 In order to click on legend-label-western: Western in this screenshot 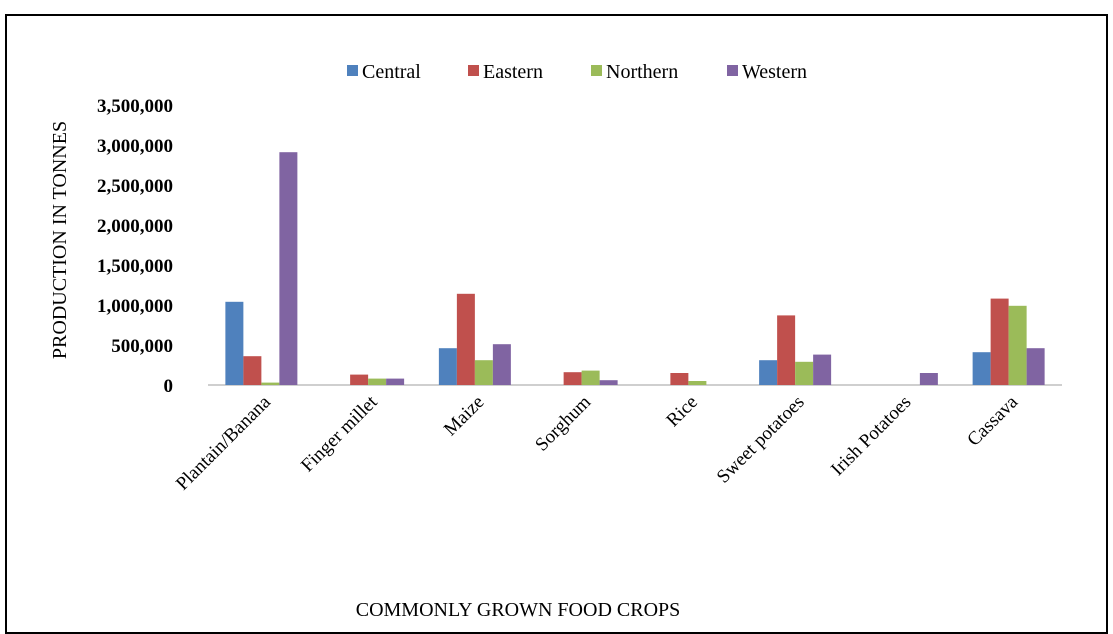, I will do `click(774, 72)`.